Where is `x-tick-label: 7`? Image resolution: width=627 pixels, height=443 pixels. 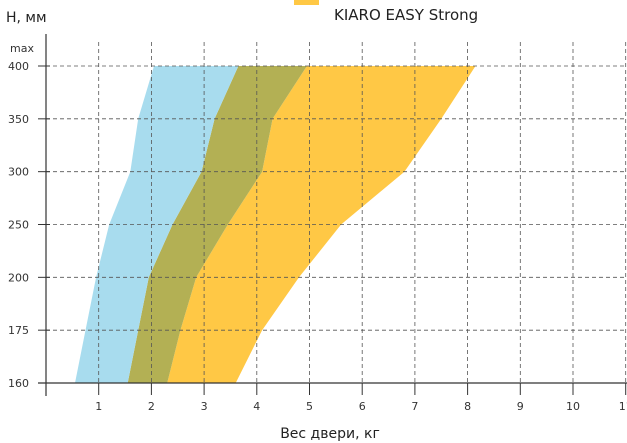 x-tick-label: 7 is located at coordinates (414, 406).